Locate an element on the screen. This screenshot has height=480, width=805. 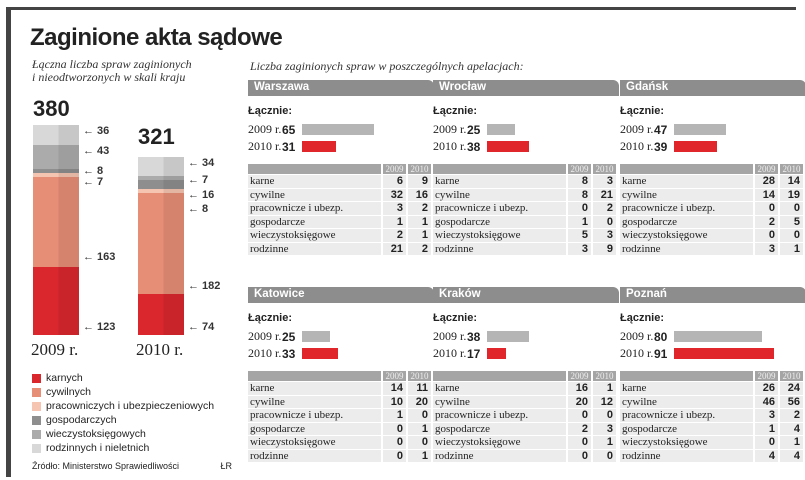
year-row: 2010 r. 33 is located at coordinates (341, 353).